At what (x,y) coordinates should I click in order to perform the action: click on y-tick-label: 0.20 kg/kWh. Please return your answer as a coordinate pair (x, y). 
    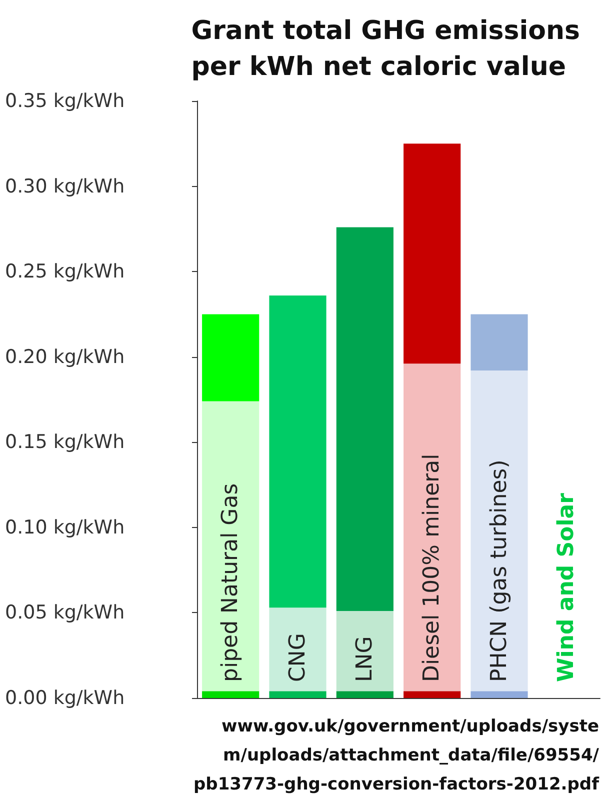
    Looking at the image, I should click on (65, 357).